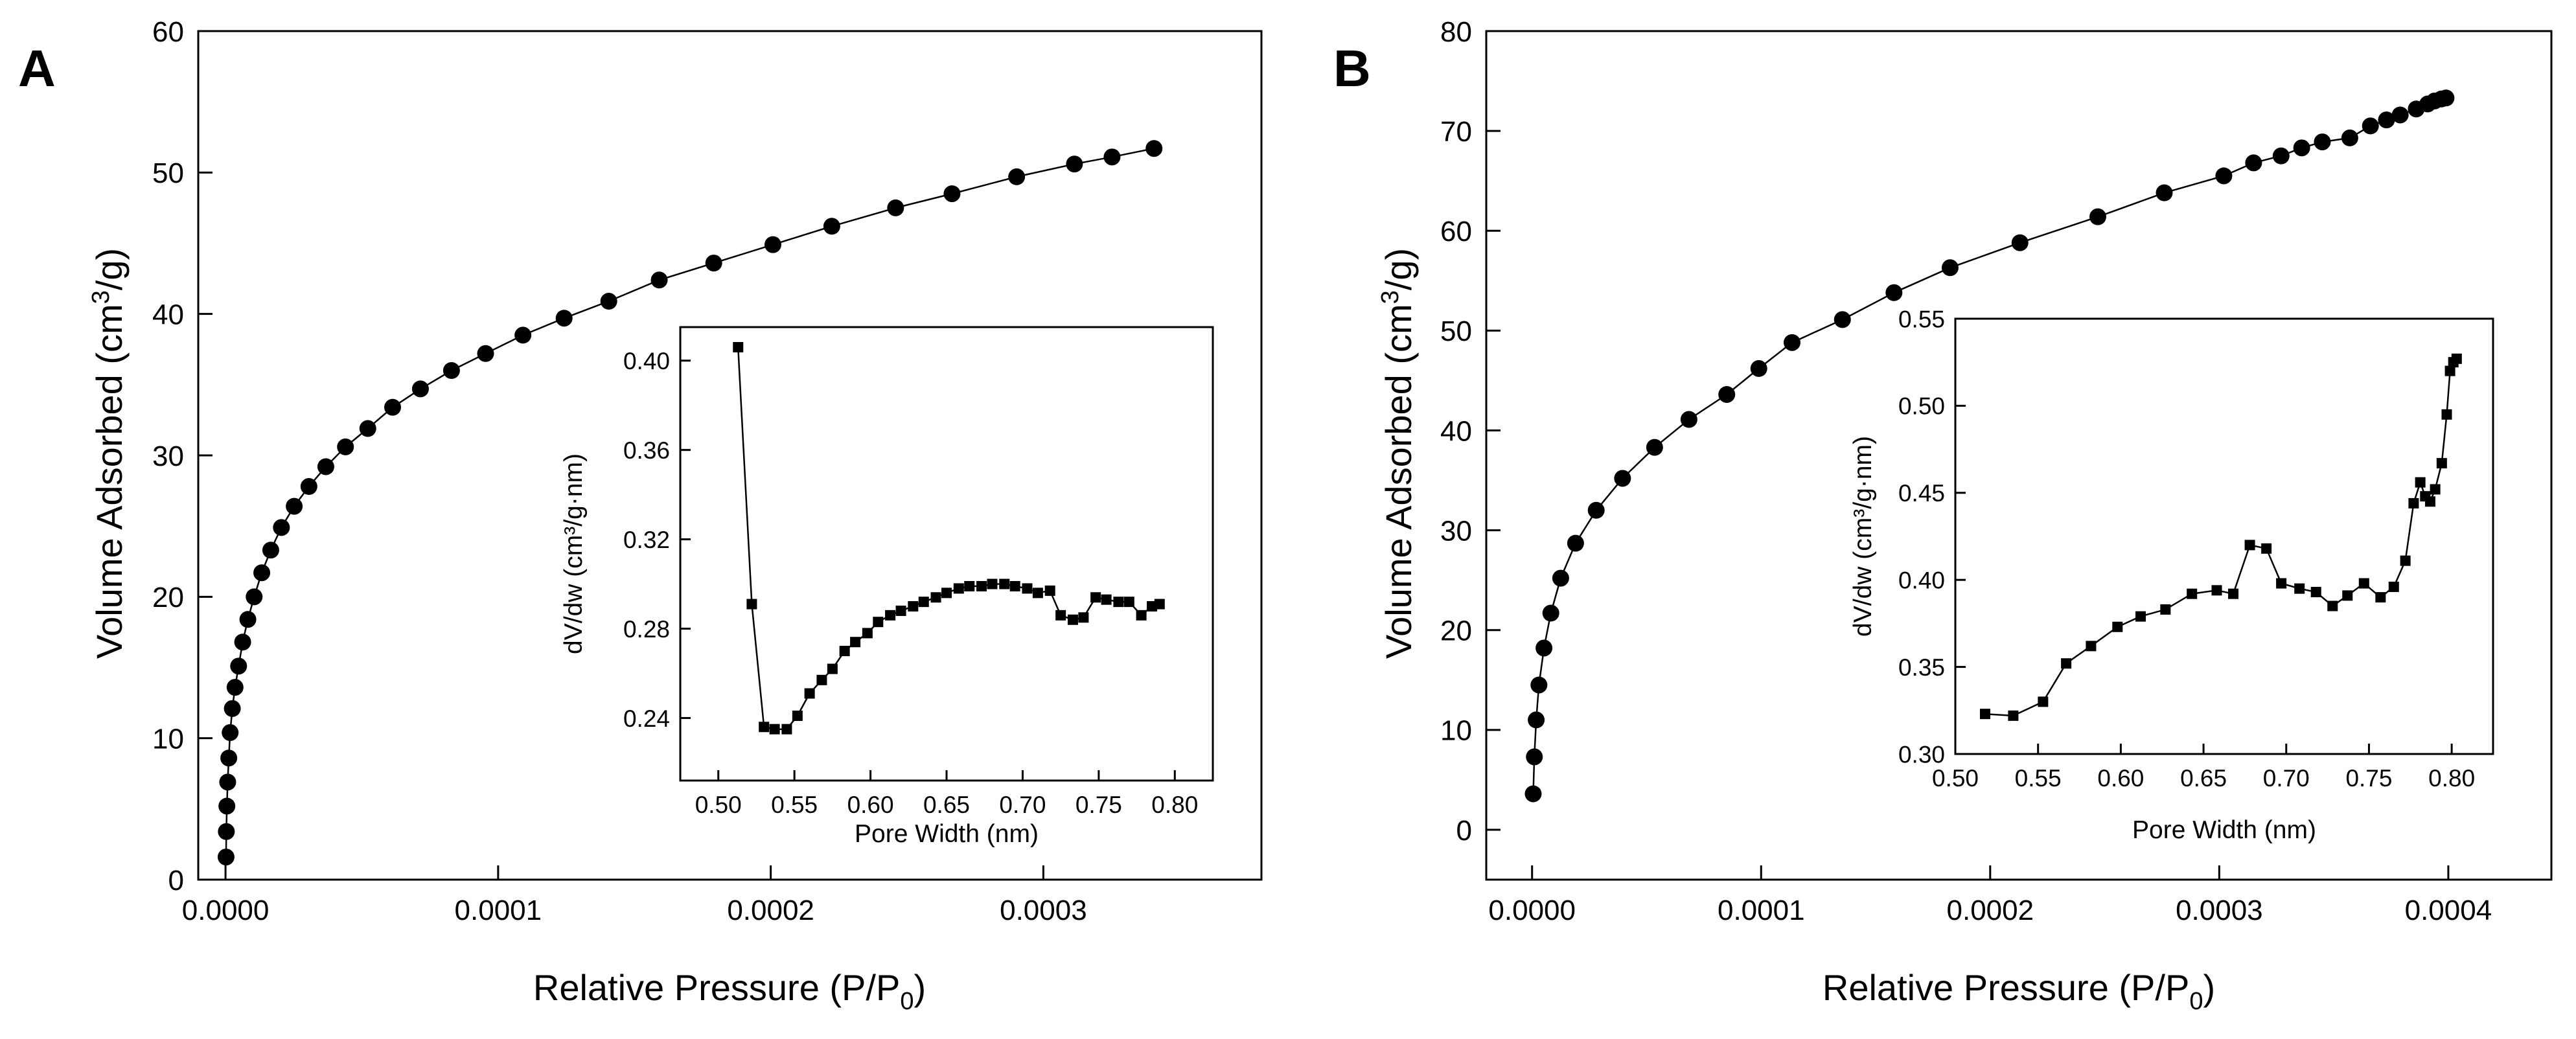 The height and width of the screenshot is (1039, 2576). Describe the element at coordinates (1456, 331) in the screenshot. I see `panel-b-y-tick-label: 50` at that location.